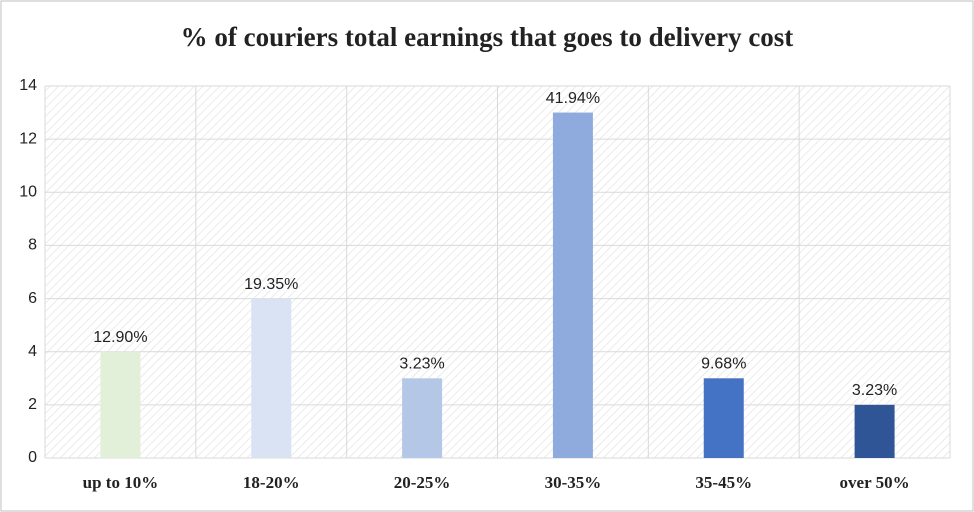 The image size is (974, 512). Describe the element at coordinates (422, 482) in the screenshot. I see `x-tick-label: 20-25%` at that location.